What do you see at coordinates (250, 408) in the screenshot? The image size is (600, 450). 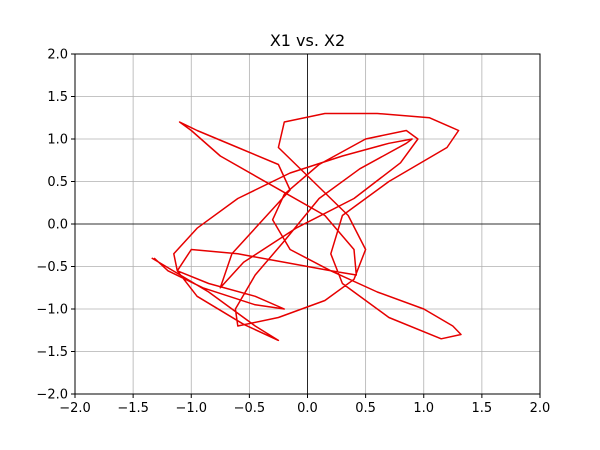 I see `x-tick-label-3: −0.5` at bounding box center [250, 408].